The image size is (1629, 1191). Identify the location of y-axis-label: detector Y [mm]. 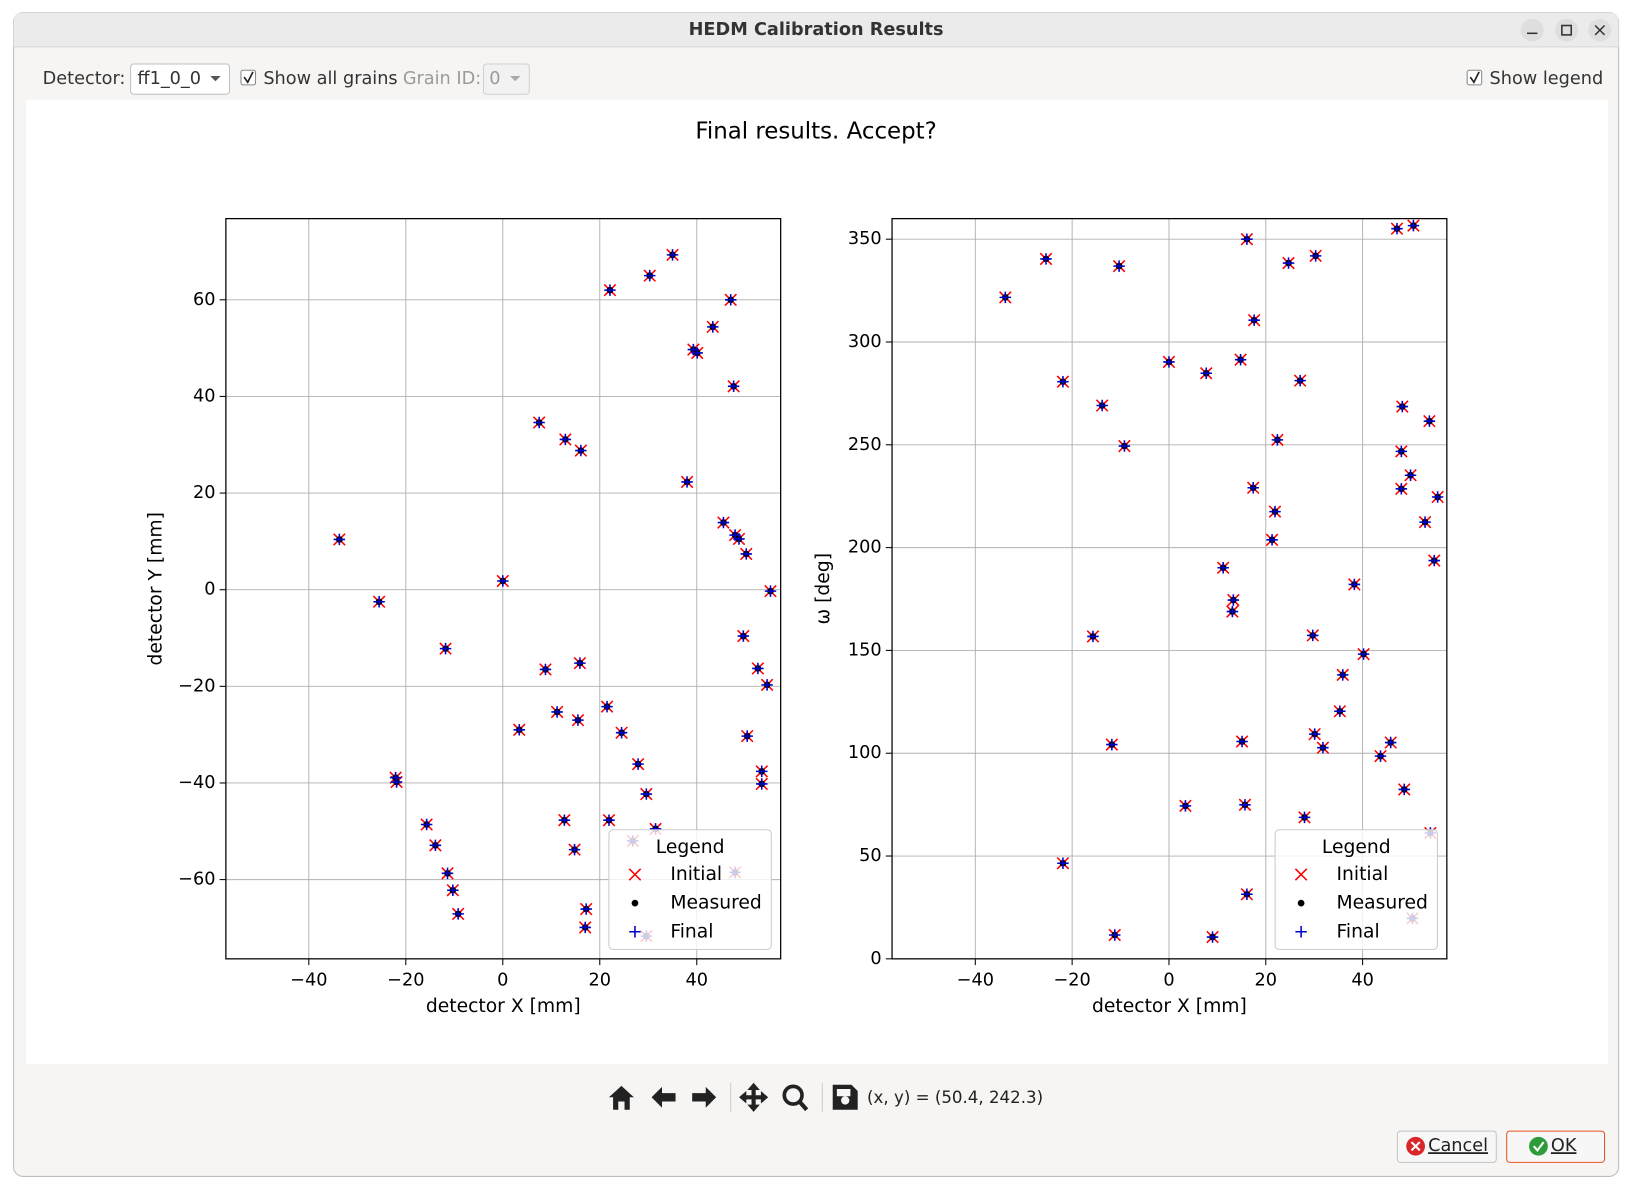
(156, 588).